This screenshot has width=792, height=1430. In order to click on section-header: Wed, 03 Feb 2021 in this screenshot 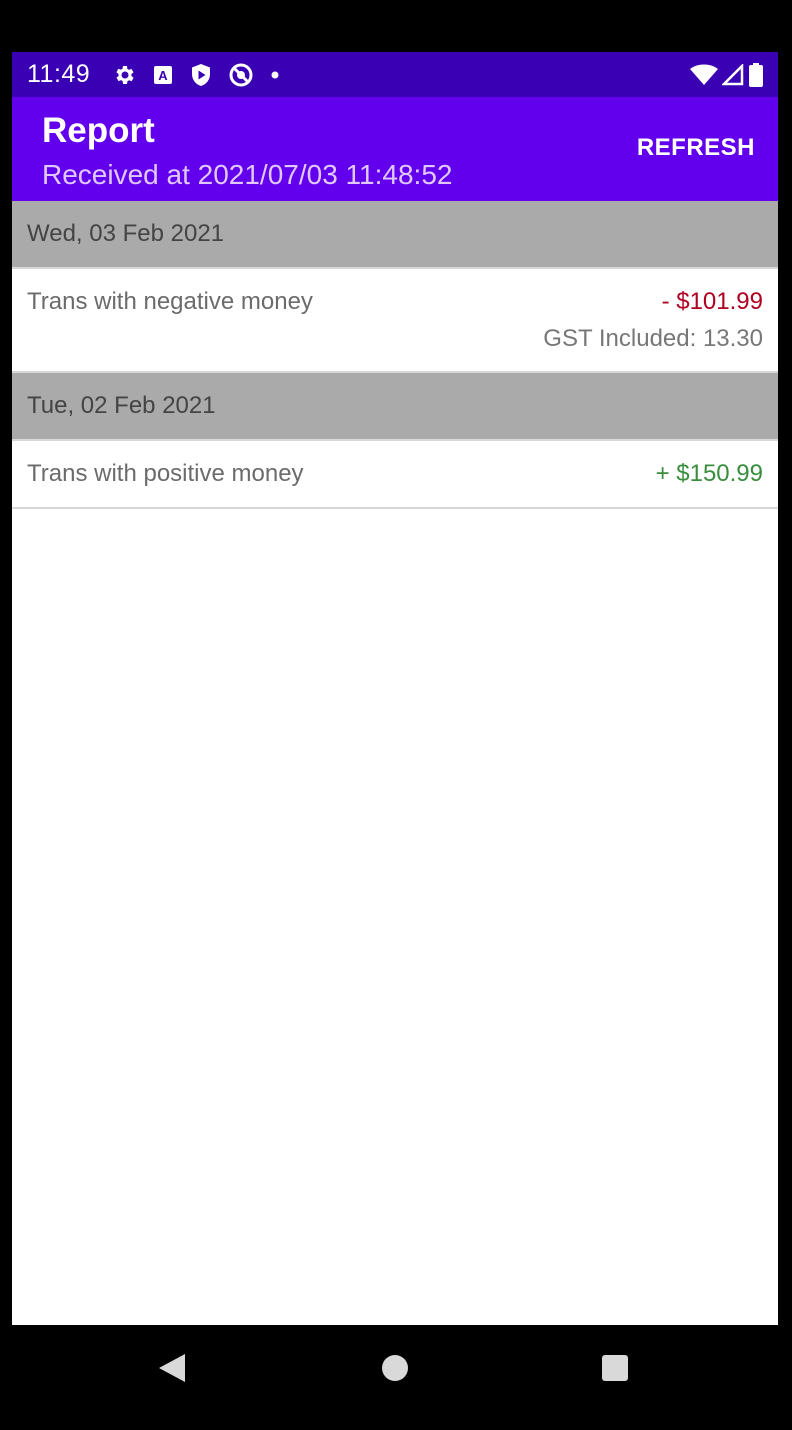, I will do `click(395, 235)`.